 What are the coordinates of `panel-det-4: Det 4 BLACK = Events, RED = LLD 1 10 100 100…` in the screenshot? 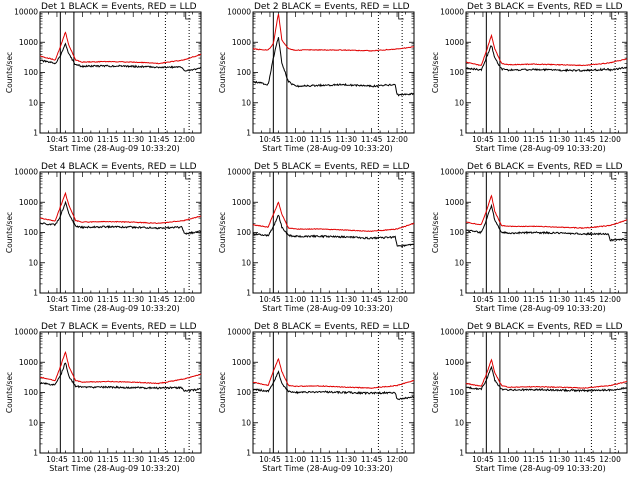 It's located at (103, 237).